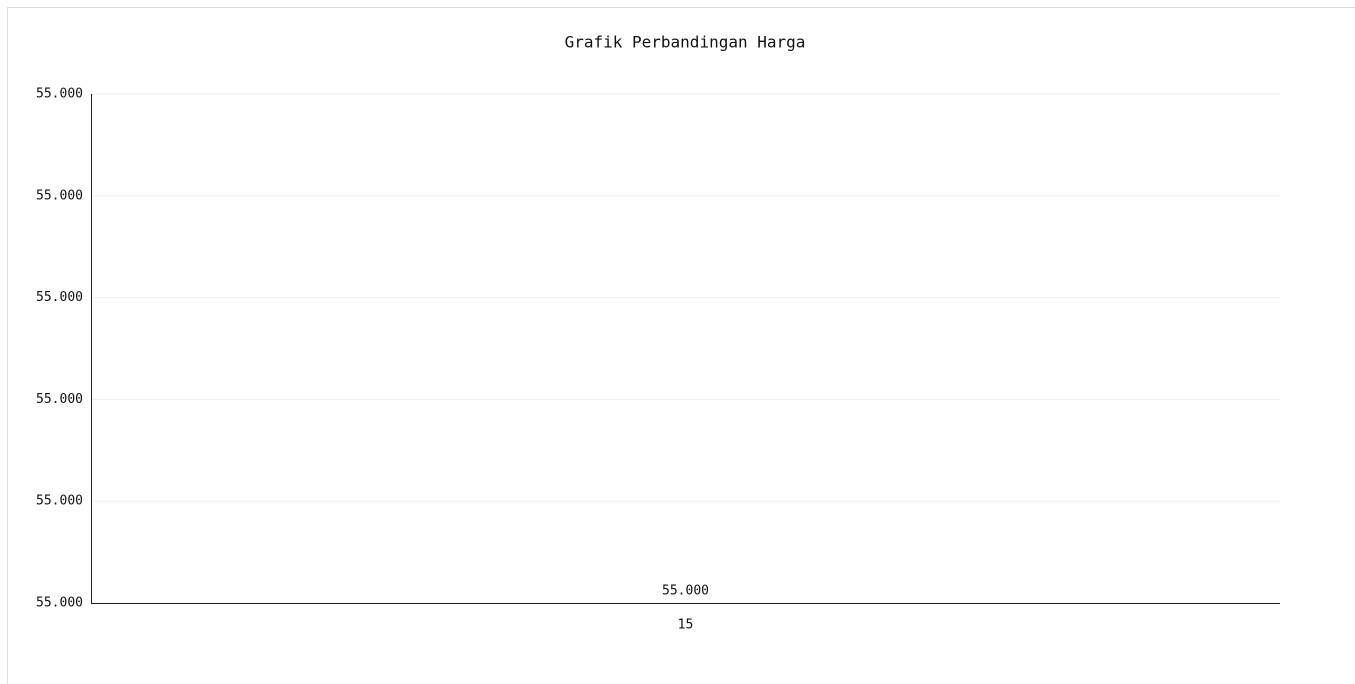  Describe the element at coordinates (686, 625) in the screenshot. I see `x-tick-label: 15` at that location.